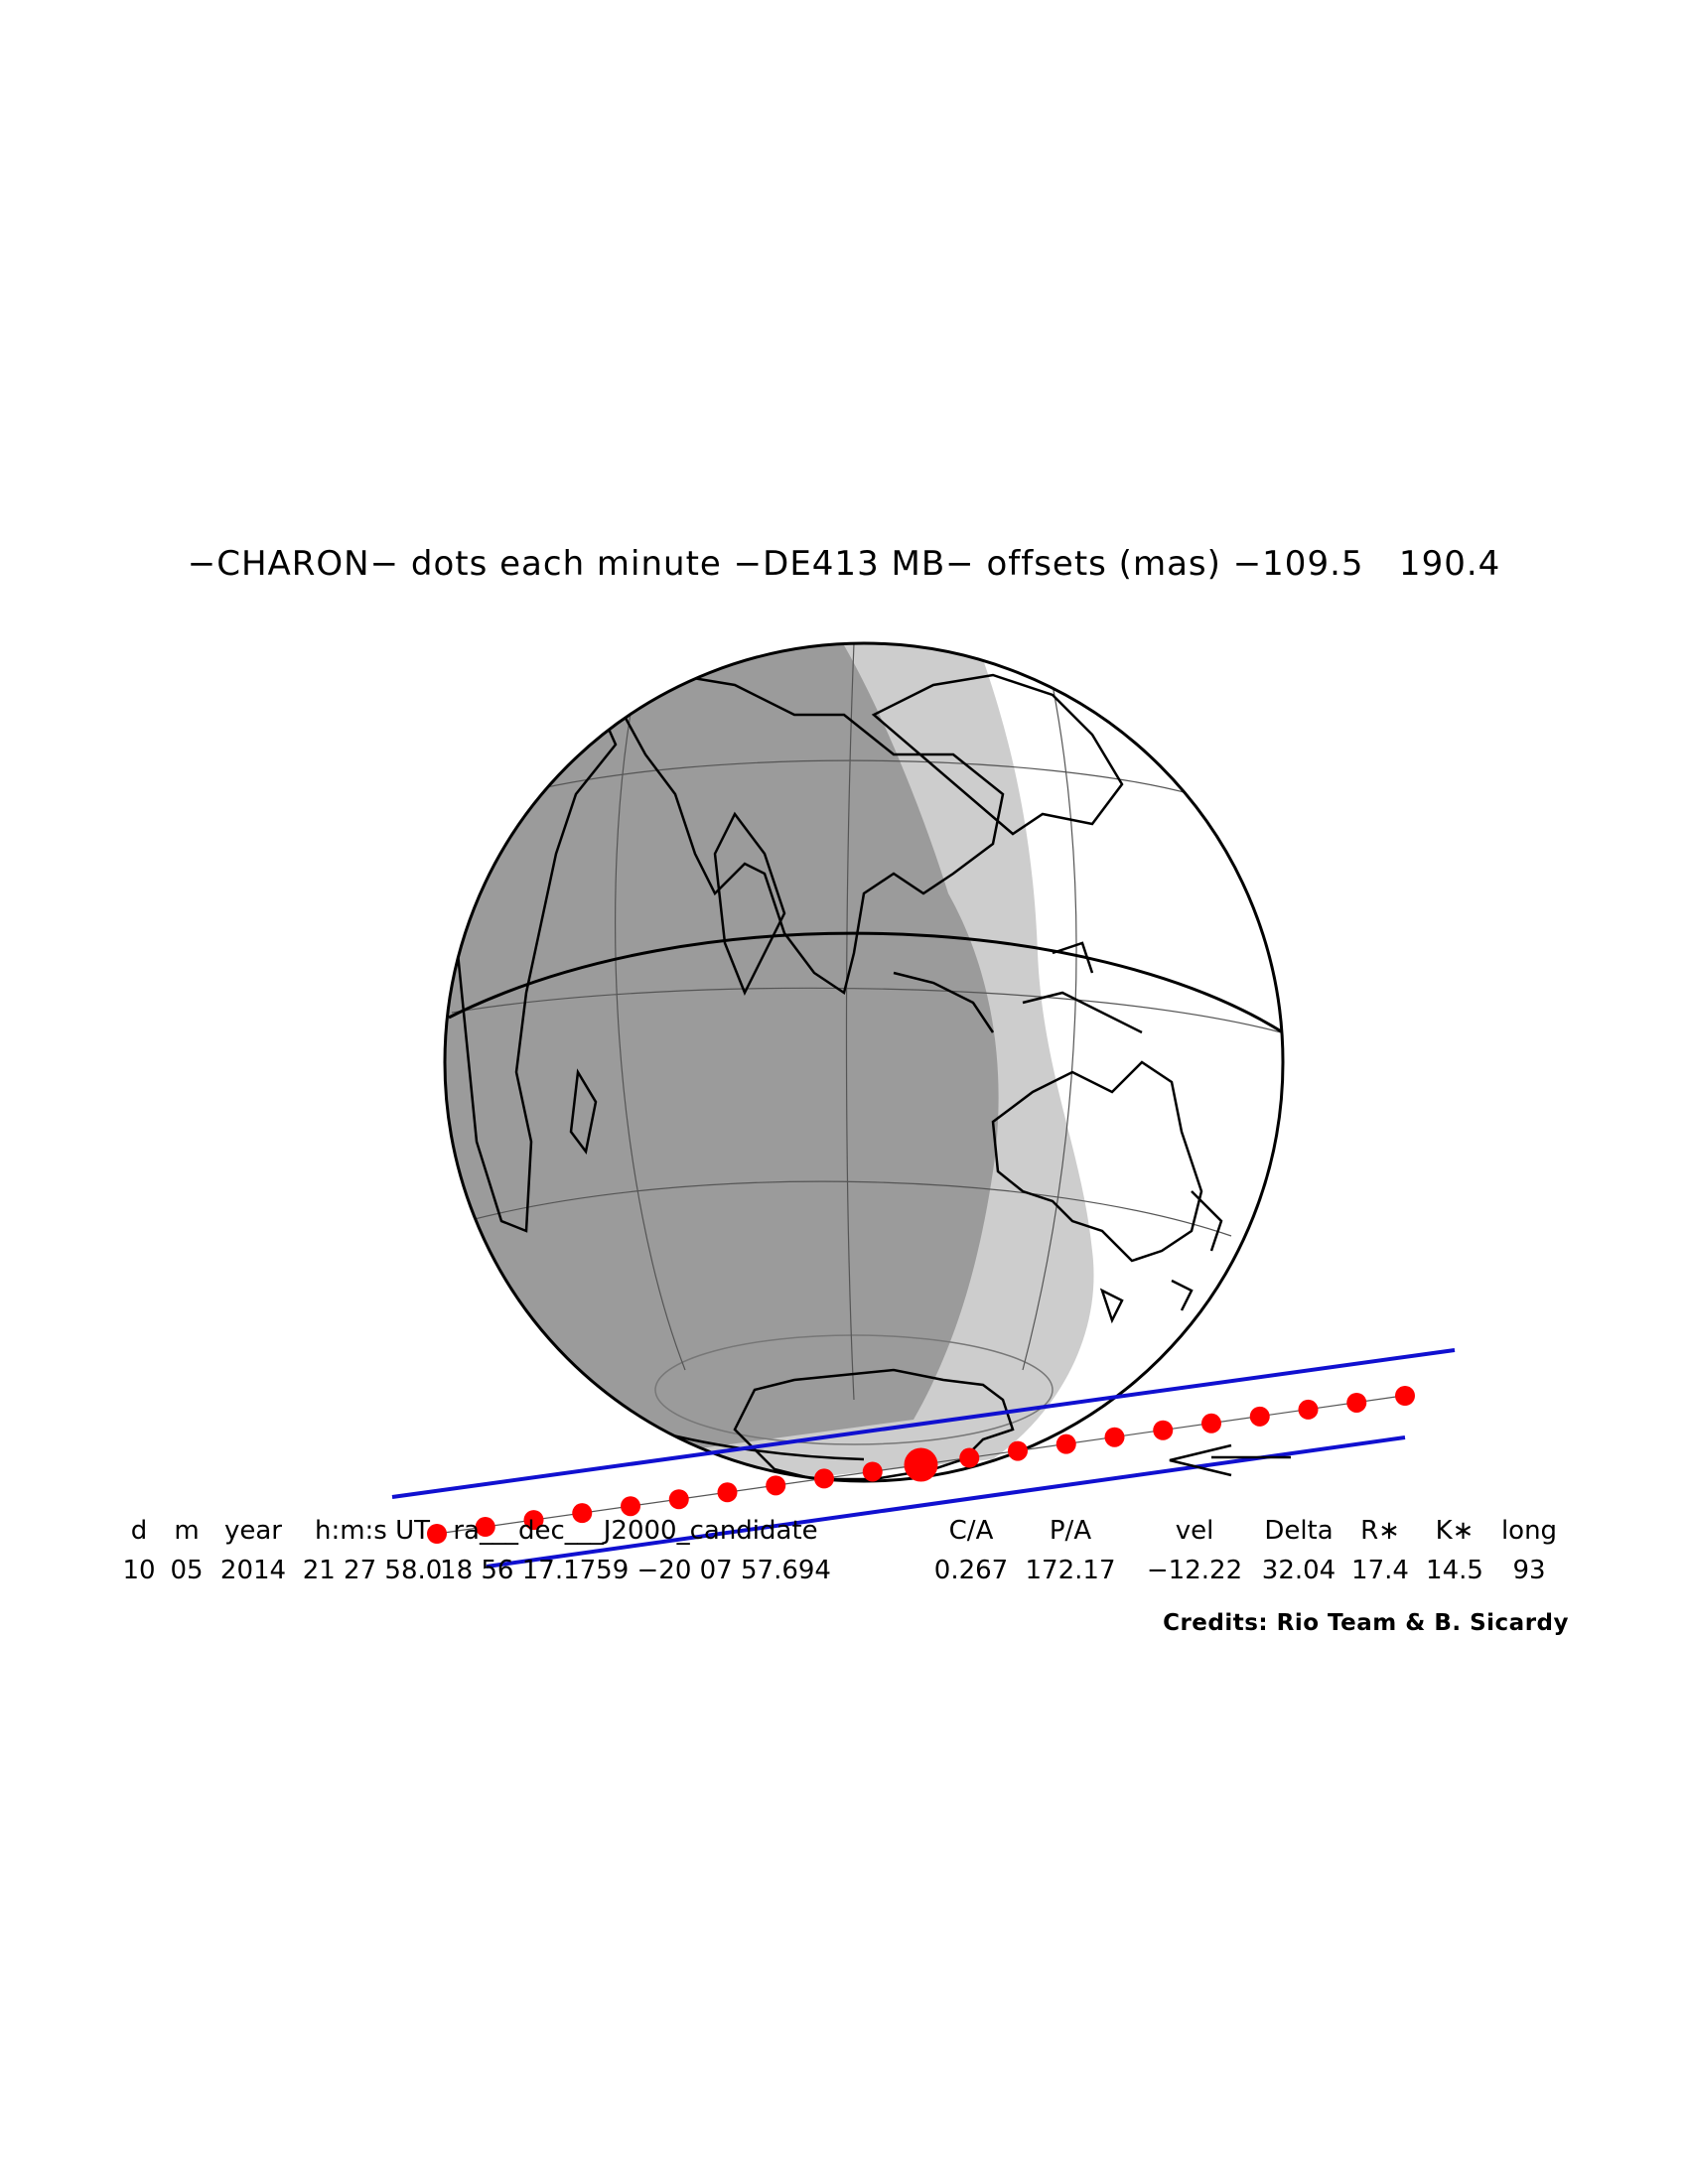 Image resolution: width=1688 pixels, height=2184 pixels. I want to click on table-header-cell: Delta, so click(1299, 1531).